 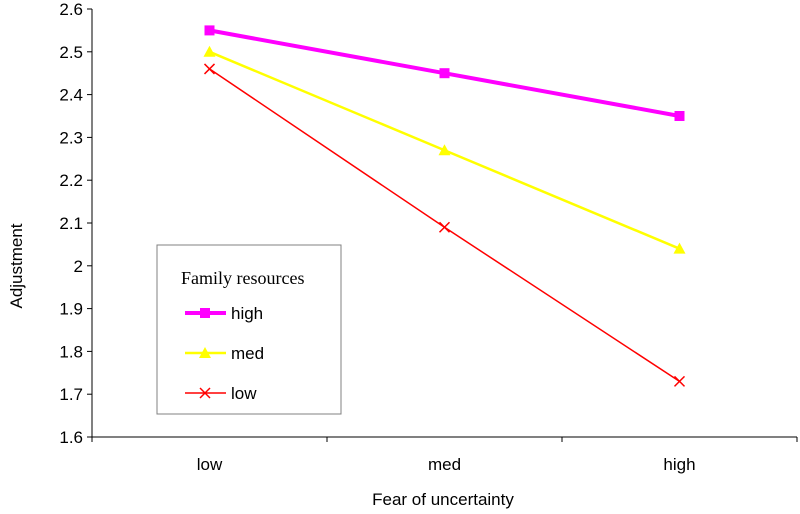 I want to click on y-tick-label: 2.4, so click(x=71, y=95).